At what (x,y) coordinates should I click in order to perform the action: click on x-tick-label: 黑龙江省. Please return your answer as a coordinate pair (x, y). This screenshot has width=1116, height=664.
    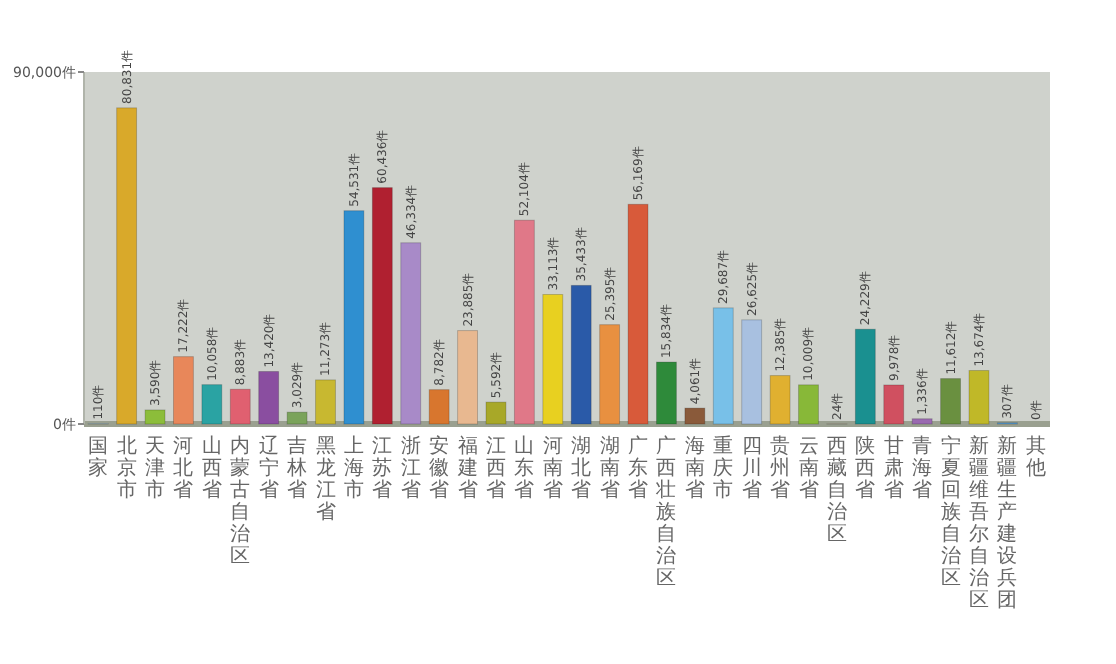
    Looking at the image, I should click on (325, 480).